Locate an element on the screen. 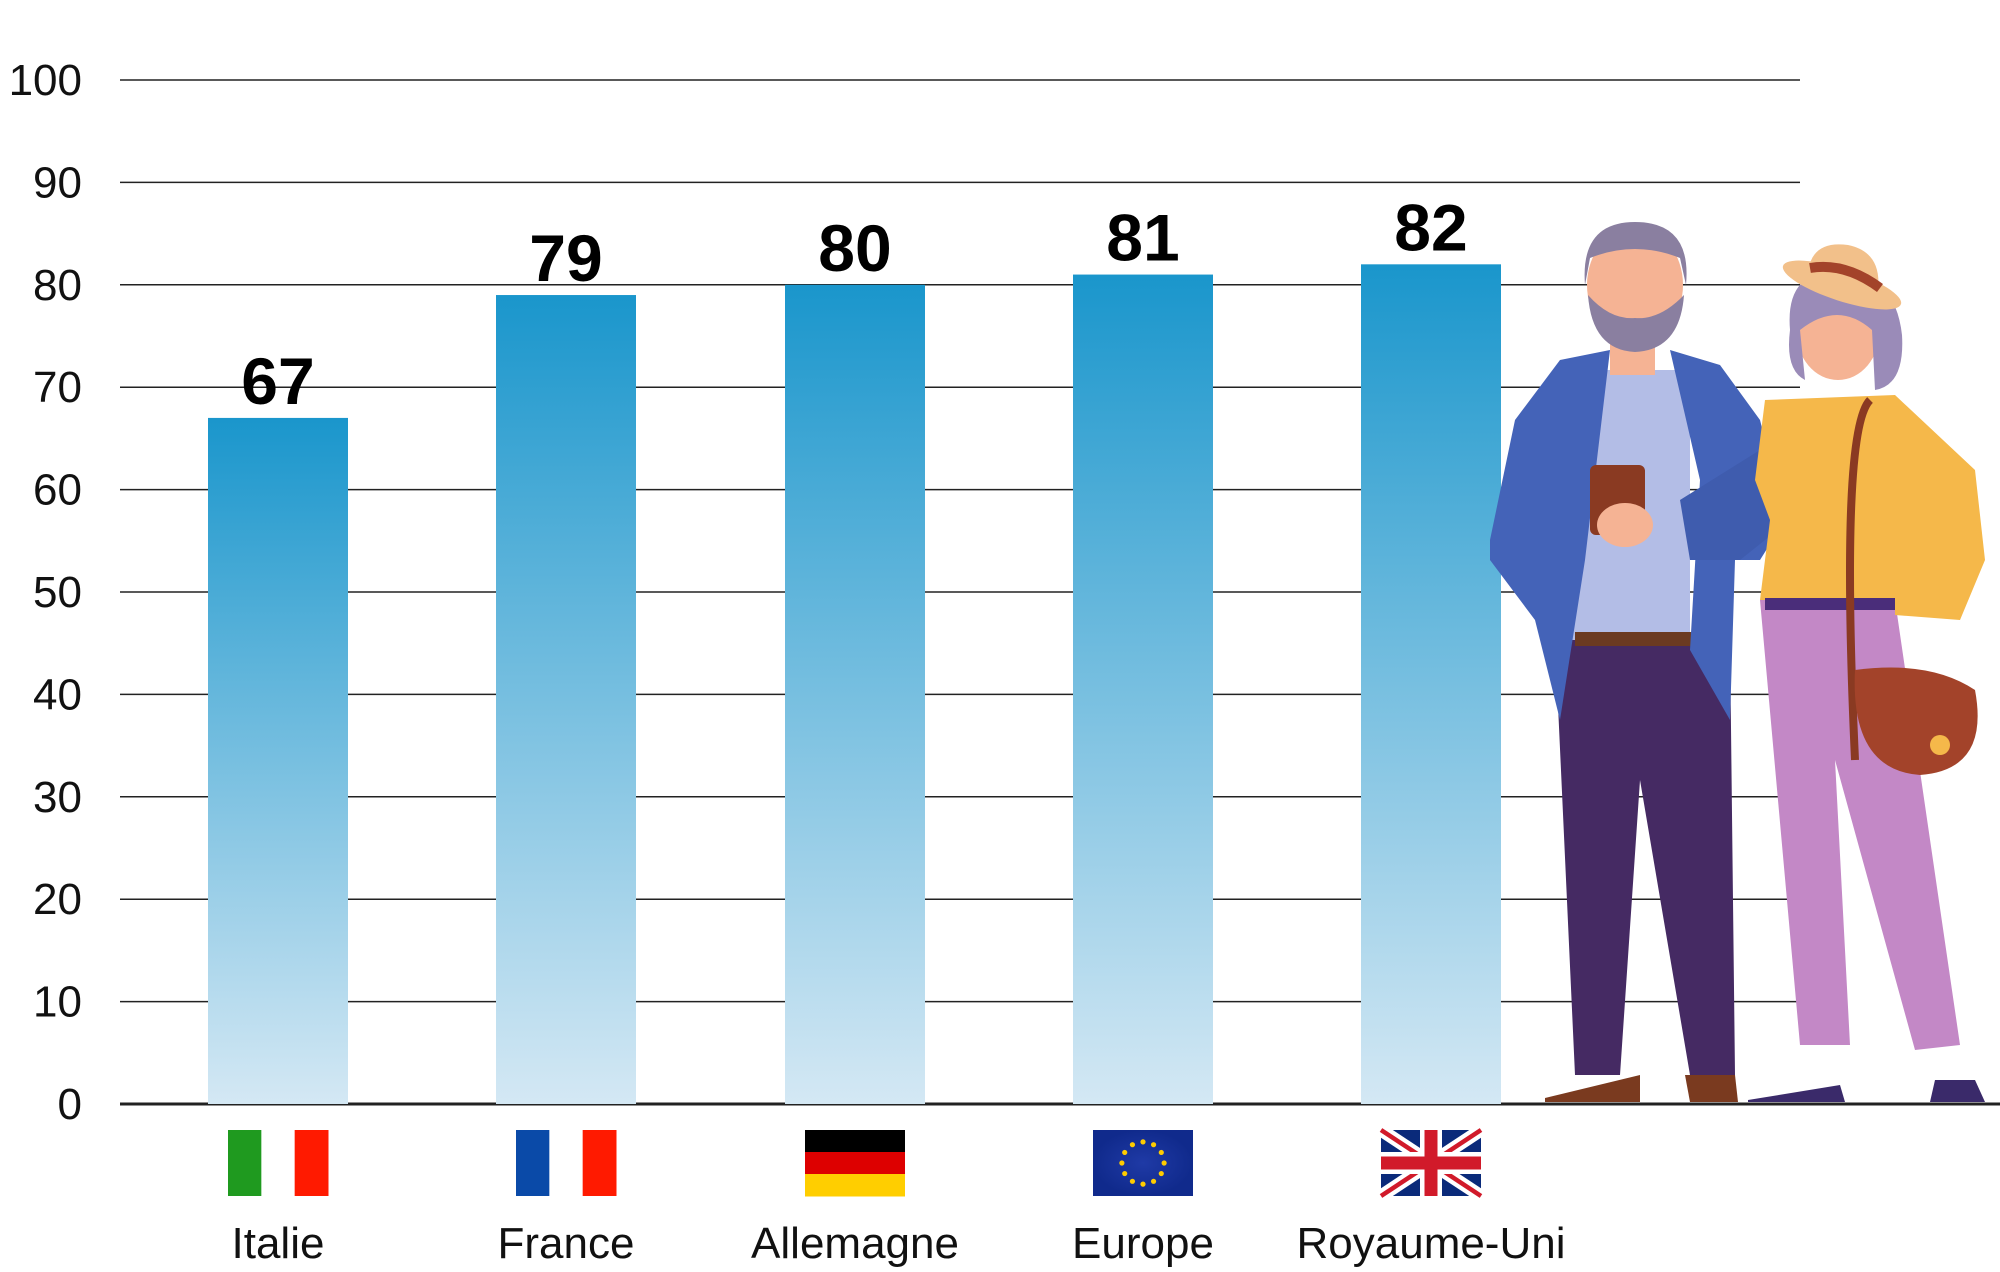 The height and width of the screenshot is (1272, 2000). bar-france is located at coordinates (566, 699).